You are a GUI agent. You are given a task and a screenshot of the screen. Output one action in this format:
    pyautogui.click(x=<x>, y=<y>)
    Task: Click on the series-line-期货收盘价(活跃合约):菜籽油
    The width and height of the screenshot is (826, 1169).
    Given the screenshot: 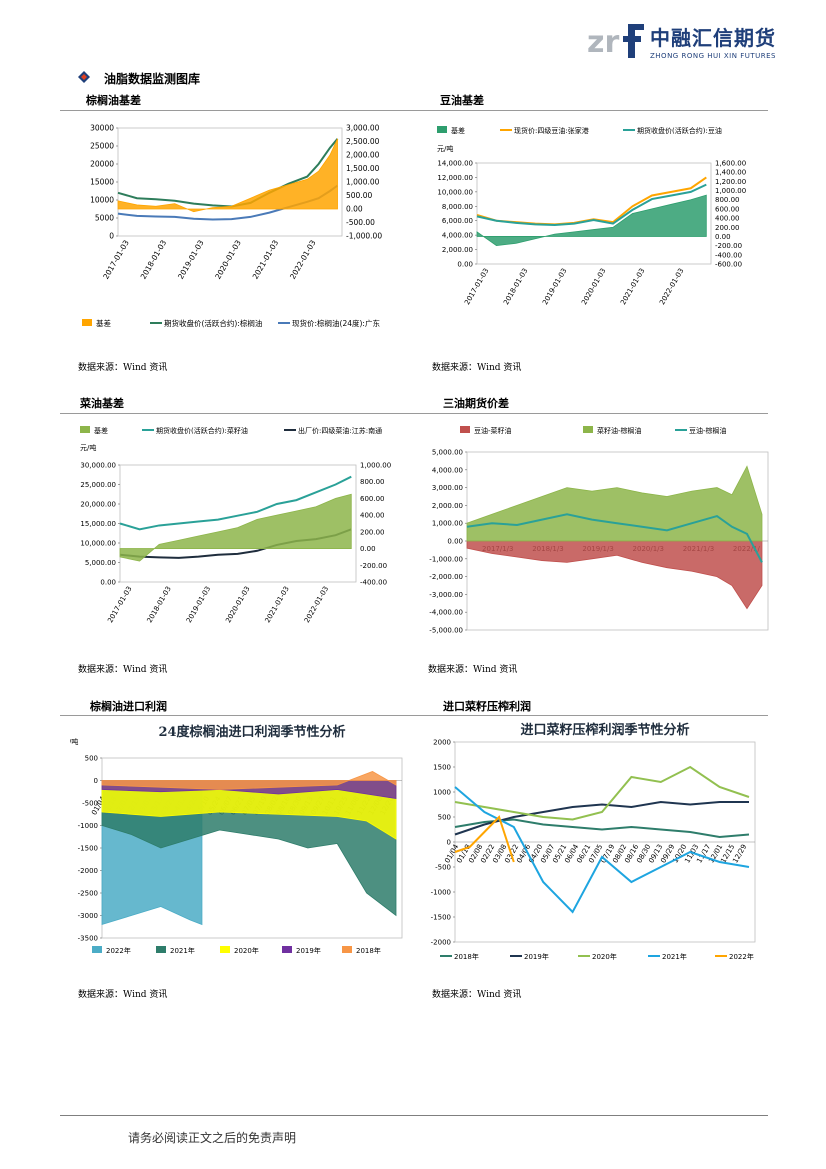 What is the action you would take?
    pyautogui.click(x=235, y=503)
    